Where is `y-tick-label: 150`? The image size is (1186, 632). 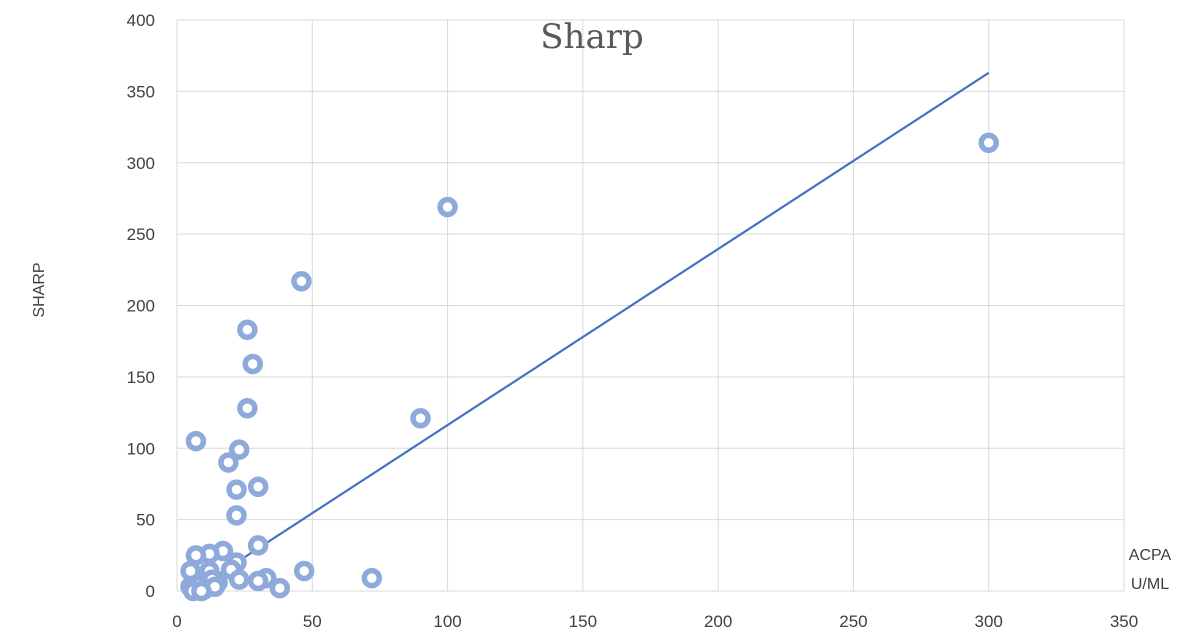 y-tick-label: 150 is located at coordinates (141, 377).